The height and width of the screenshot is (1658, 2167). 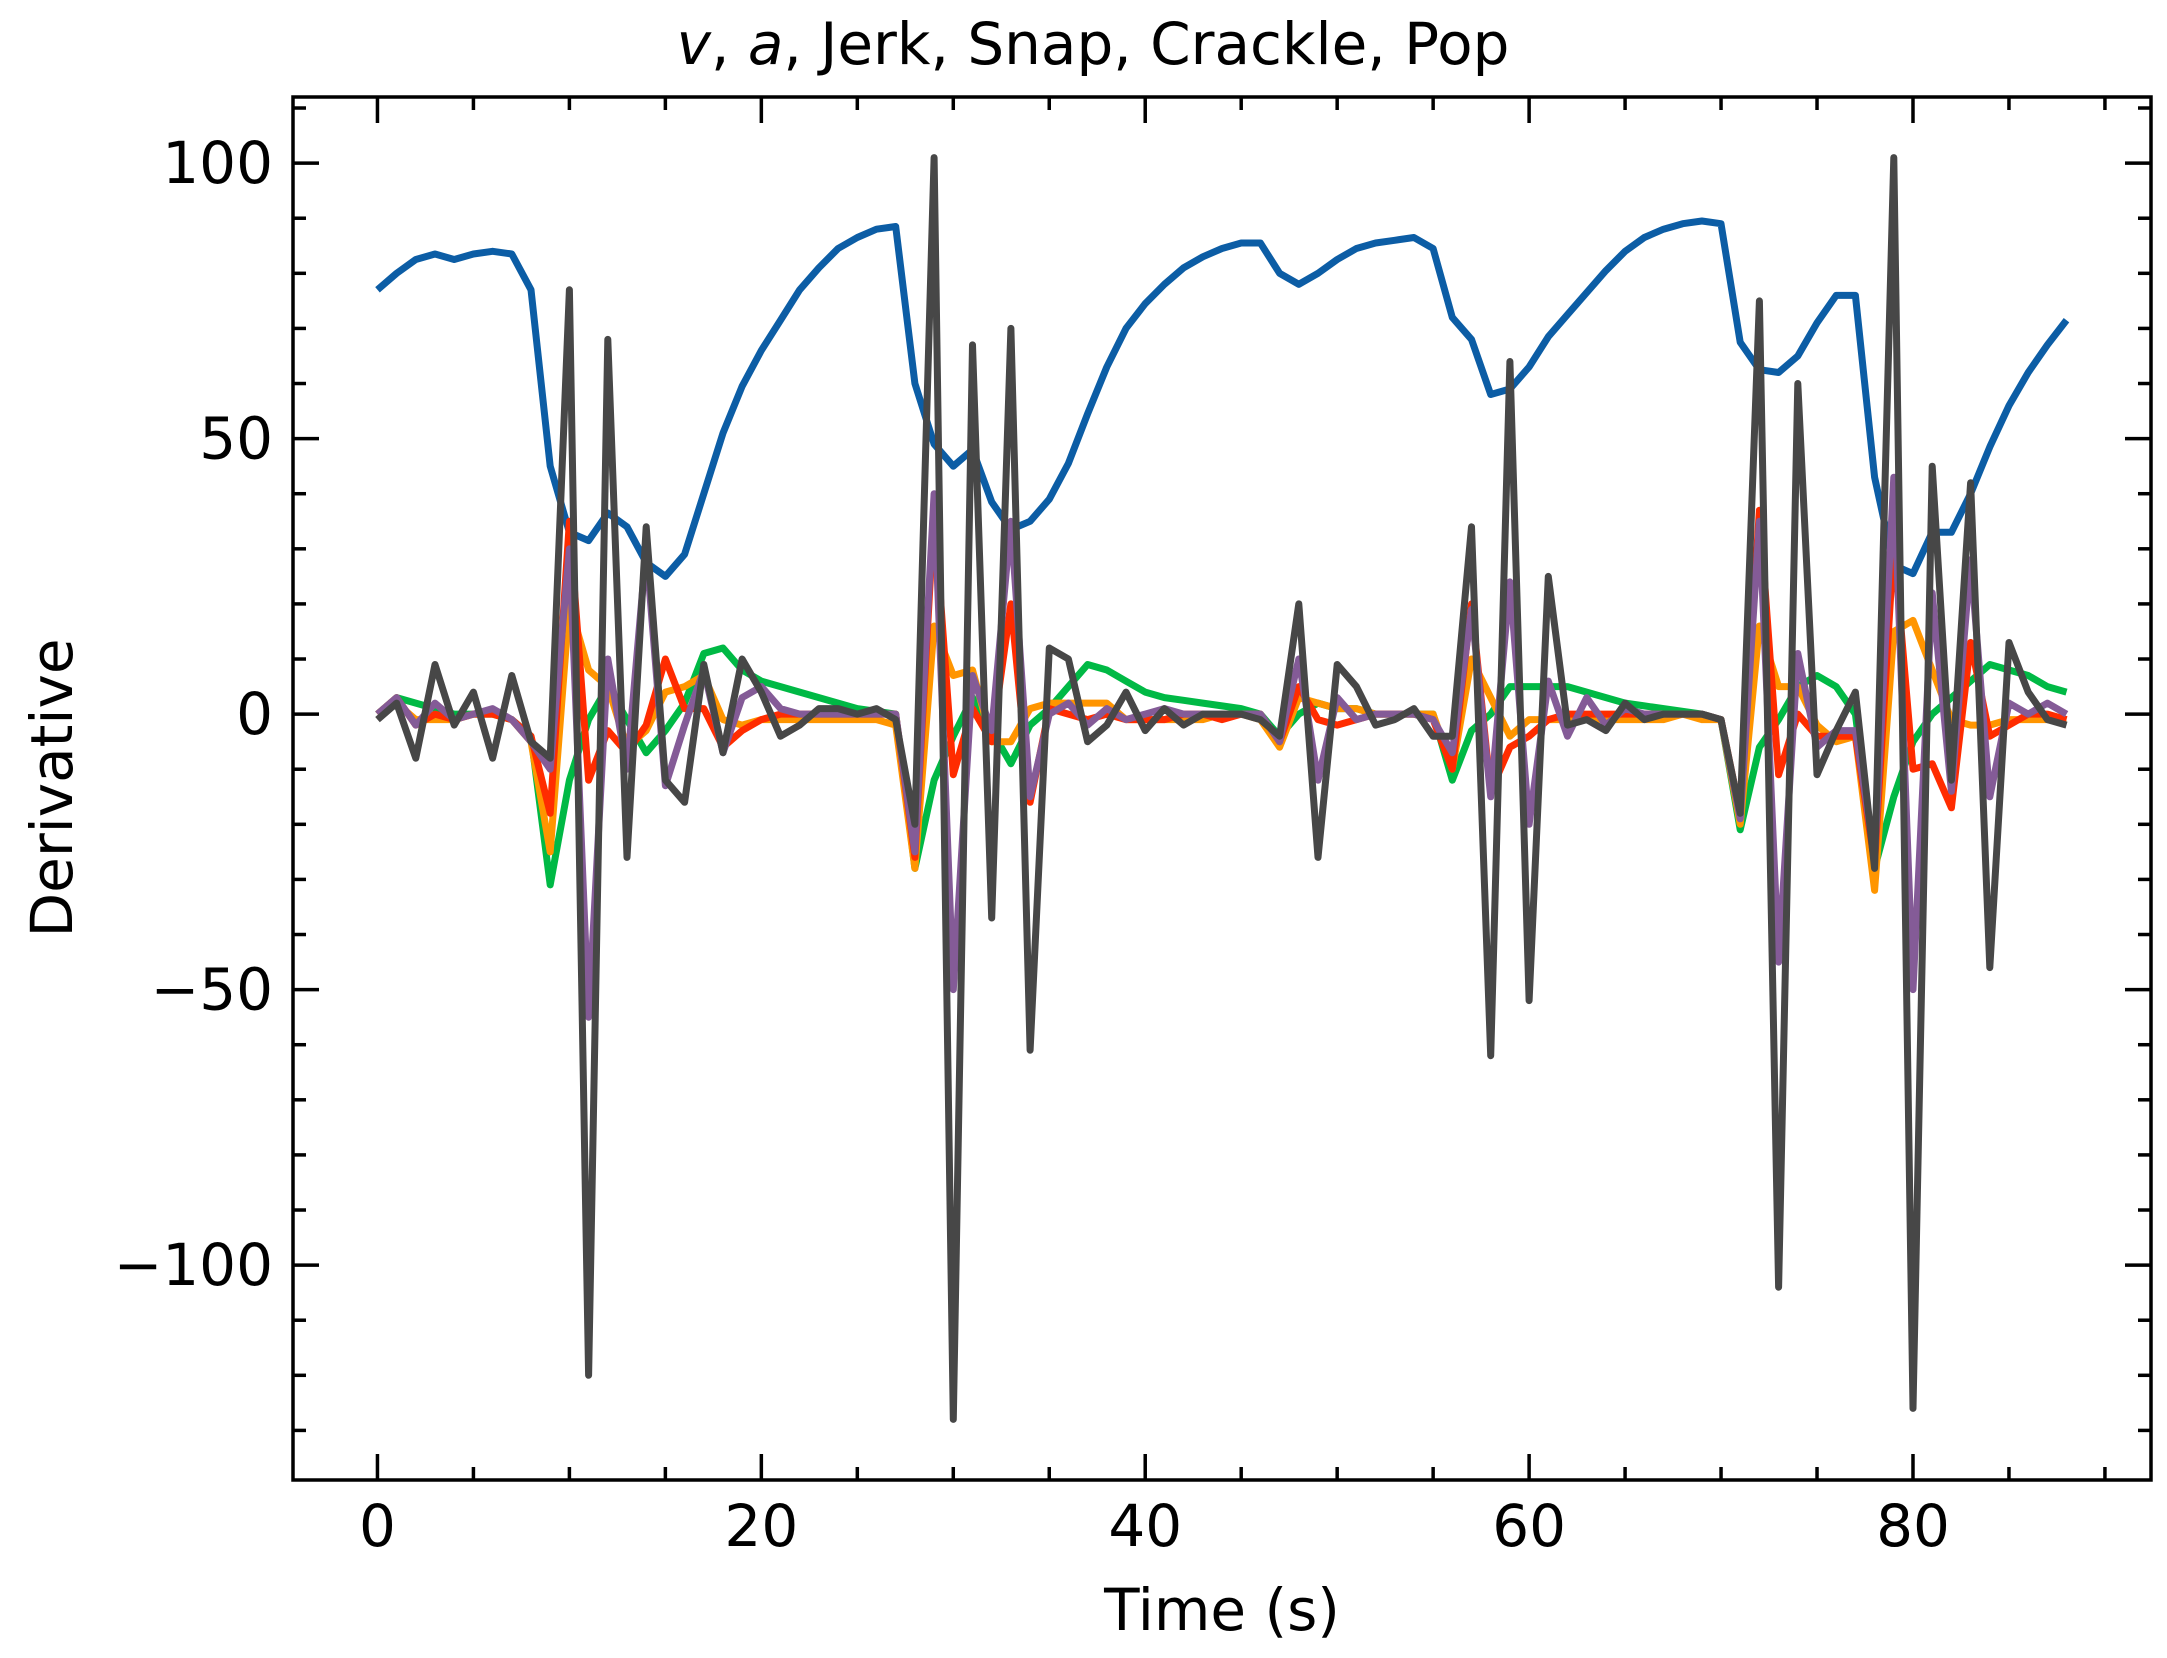 What do you see at coordinates (236, 439) in the screenshot?
I see `y-tick-label: 50` at bounding box center [236, 439].